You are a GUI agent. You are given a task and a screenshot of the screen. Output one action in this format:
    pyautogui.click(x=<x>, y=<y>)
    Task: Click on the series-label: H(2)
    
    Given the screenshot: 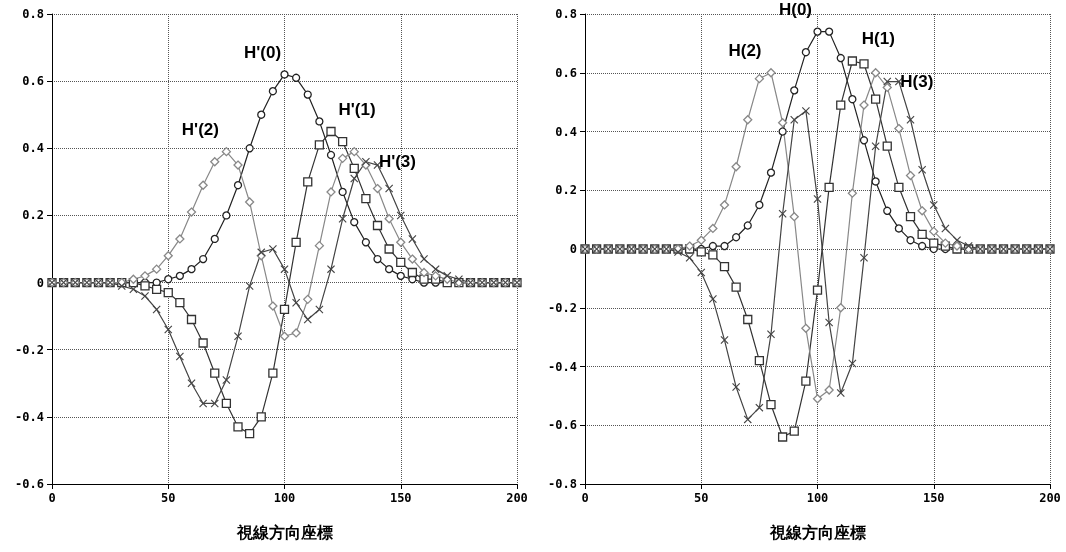 What is the action you would take?
    pyautogui.click(x=745, y=51)
    